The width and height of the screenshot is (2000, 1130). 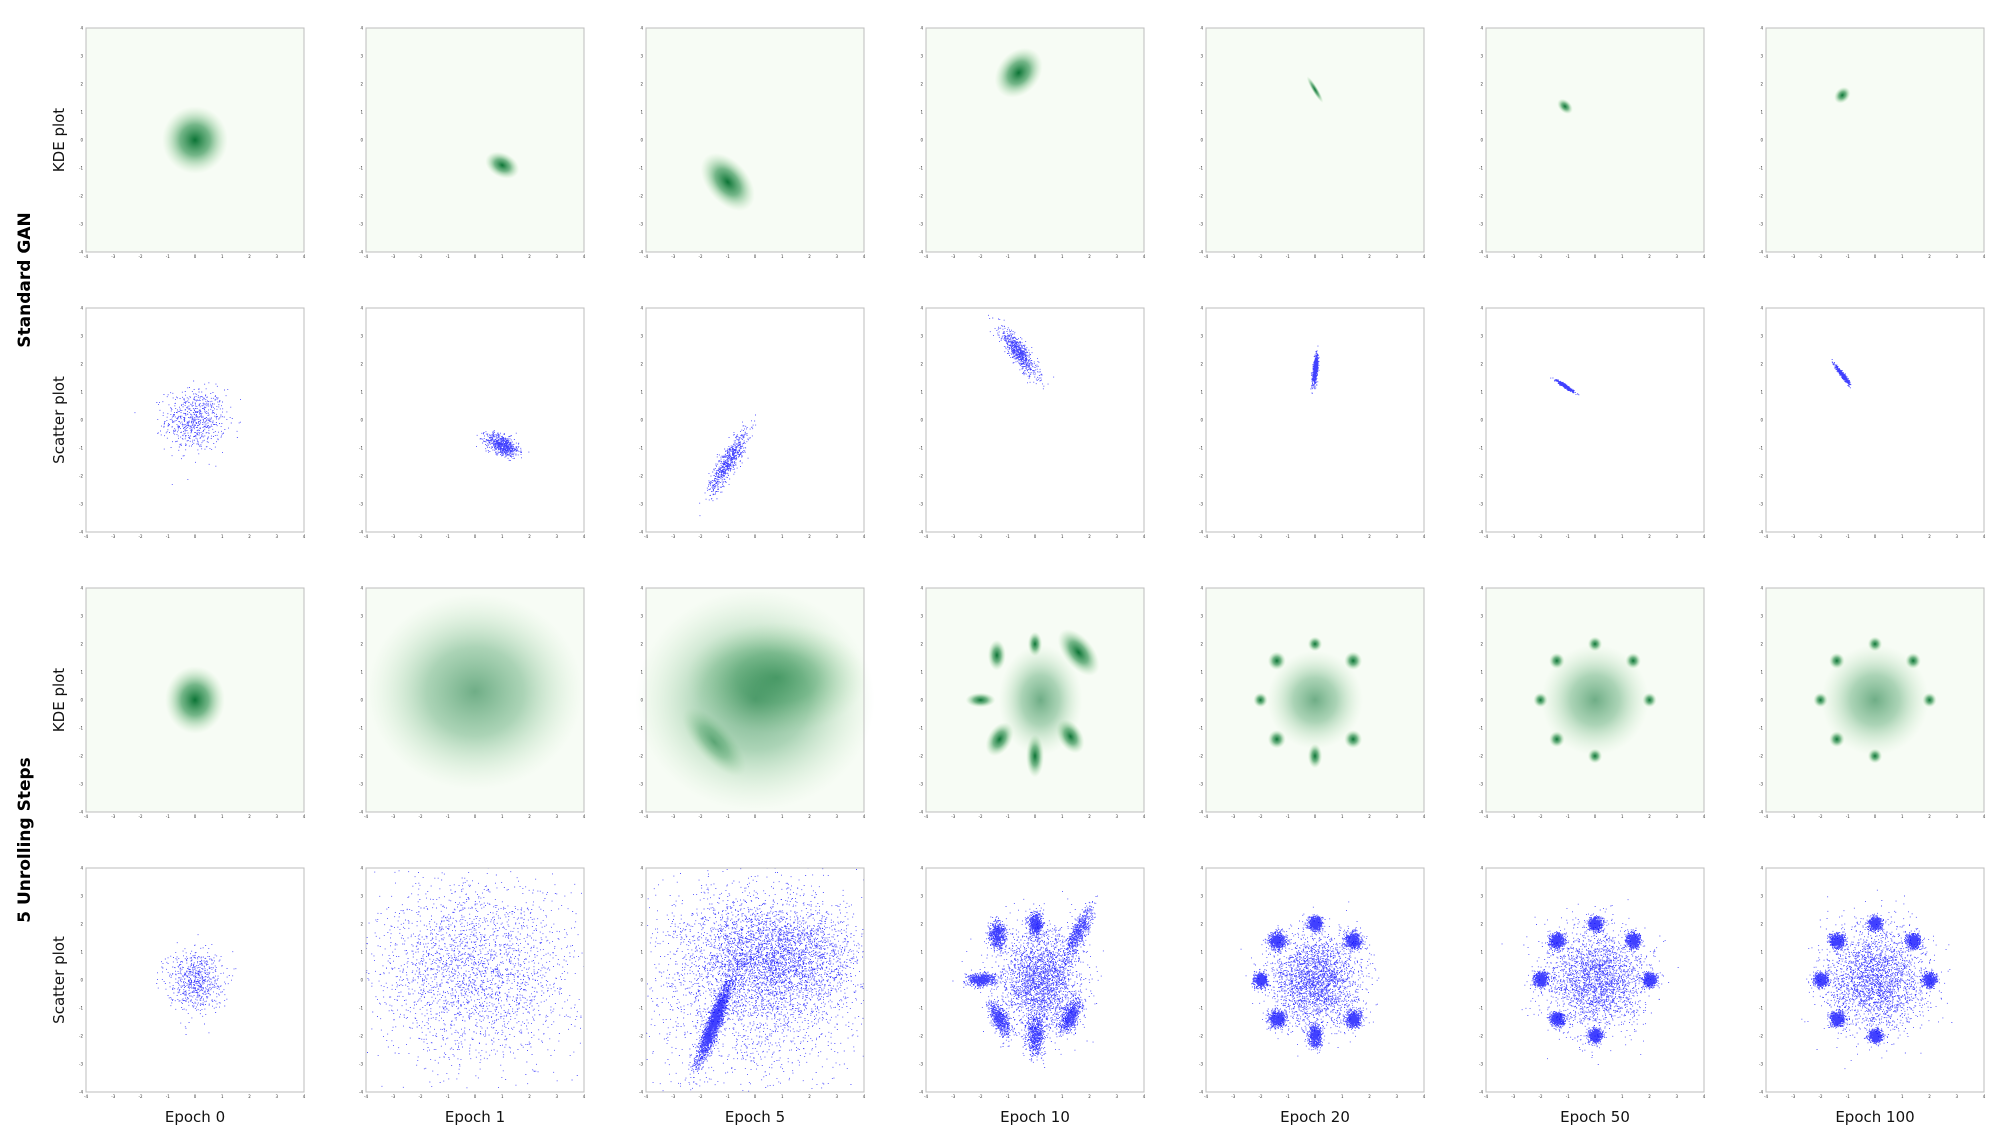 I want to click on scatter-panel-standard_gan-epoch-50: -4-4 -3 -3 -2 -2 -1 -1 0 0 1 1 2 2 3 3 4 4, so click(x=1592, y=423).